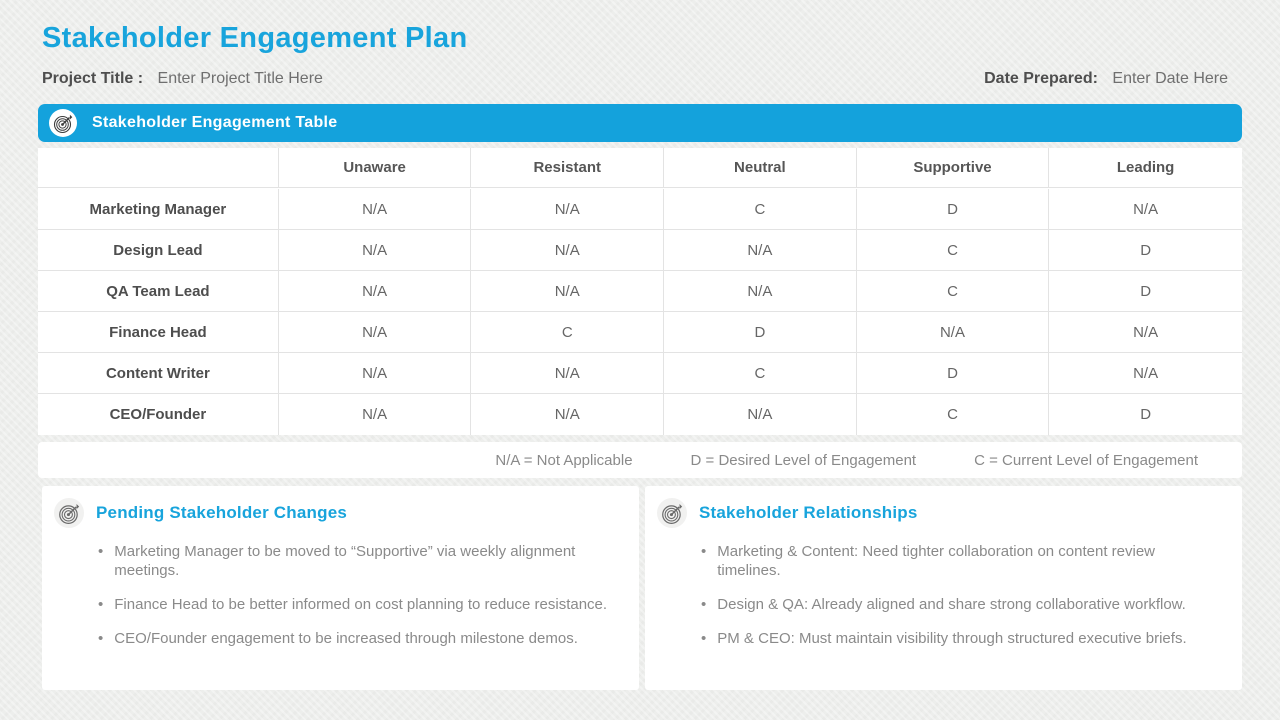 Image resolution: width=1280 pixels, height=720 pixels. Describe the element at coordinates (222, 512) in the screenshot. I see `pending-changes-title: Pending Stakeholder Changes` at that location.